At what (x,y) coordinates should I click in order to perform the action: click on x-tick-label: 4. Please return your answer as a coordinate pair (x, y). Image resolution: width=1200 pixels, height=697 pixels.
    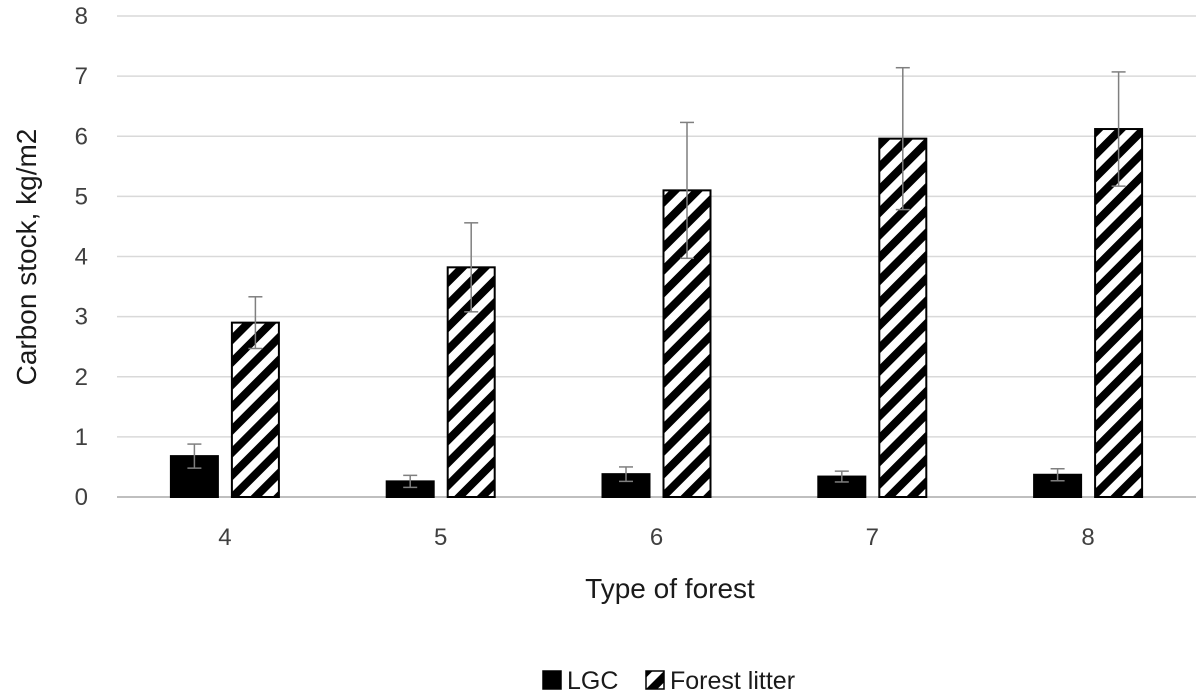
    Looking at the image, I should click on (224, 537).